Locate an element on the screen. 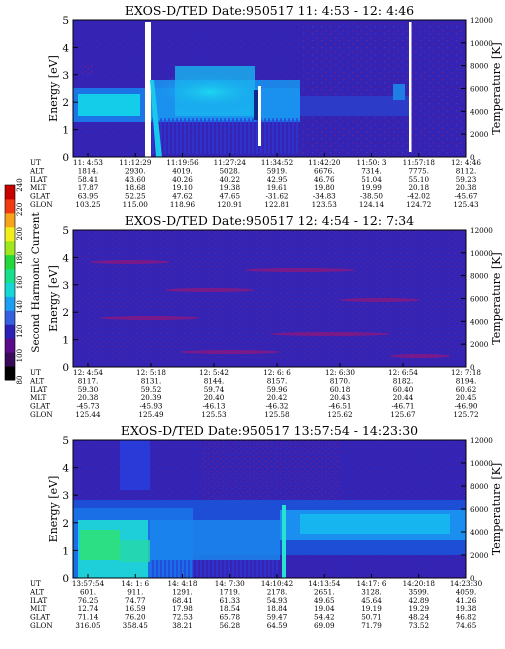 The height and width of the screenshot is (649, 505). ephemeris-cell: 125.53 is located at coordinates (214, 414).